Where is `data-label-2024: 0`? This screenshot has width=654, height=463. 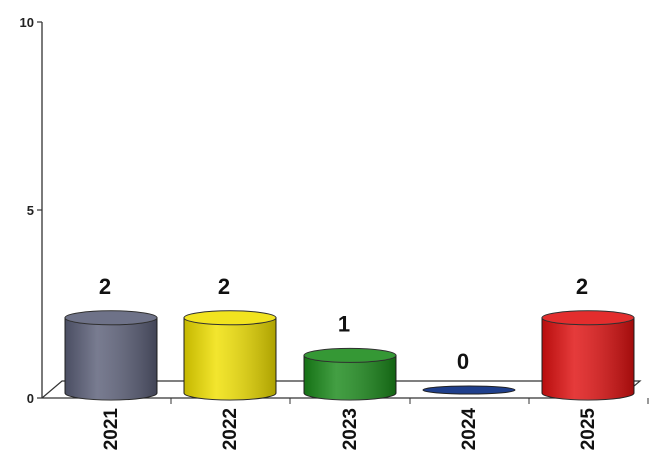 data-label-2024: 0 is located at coordinates (463, 361).